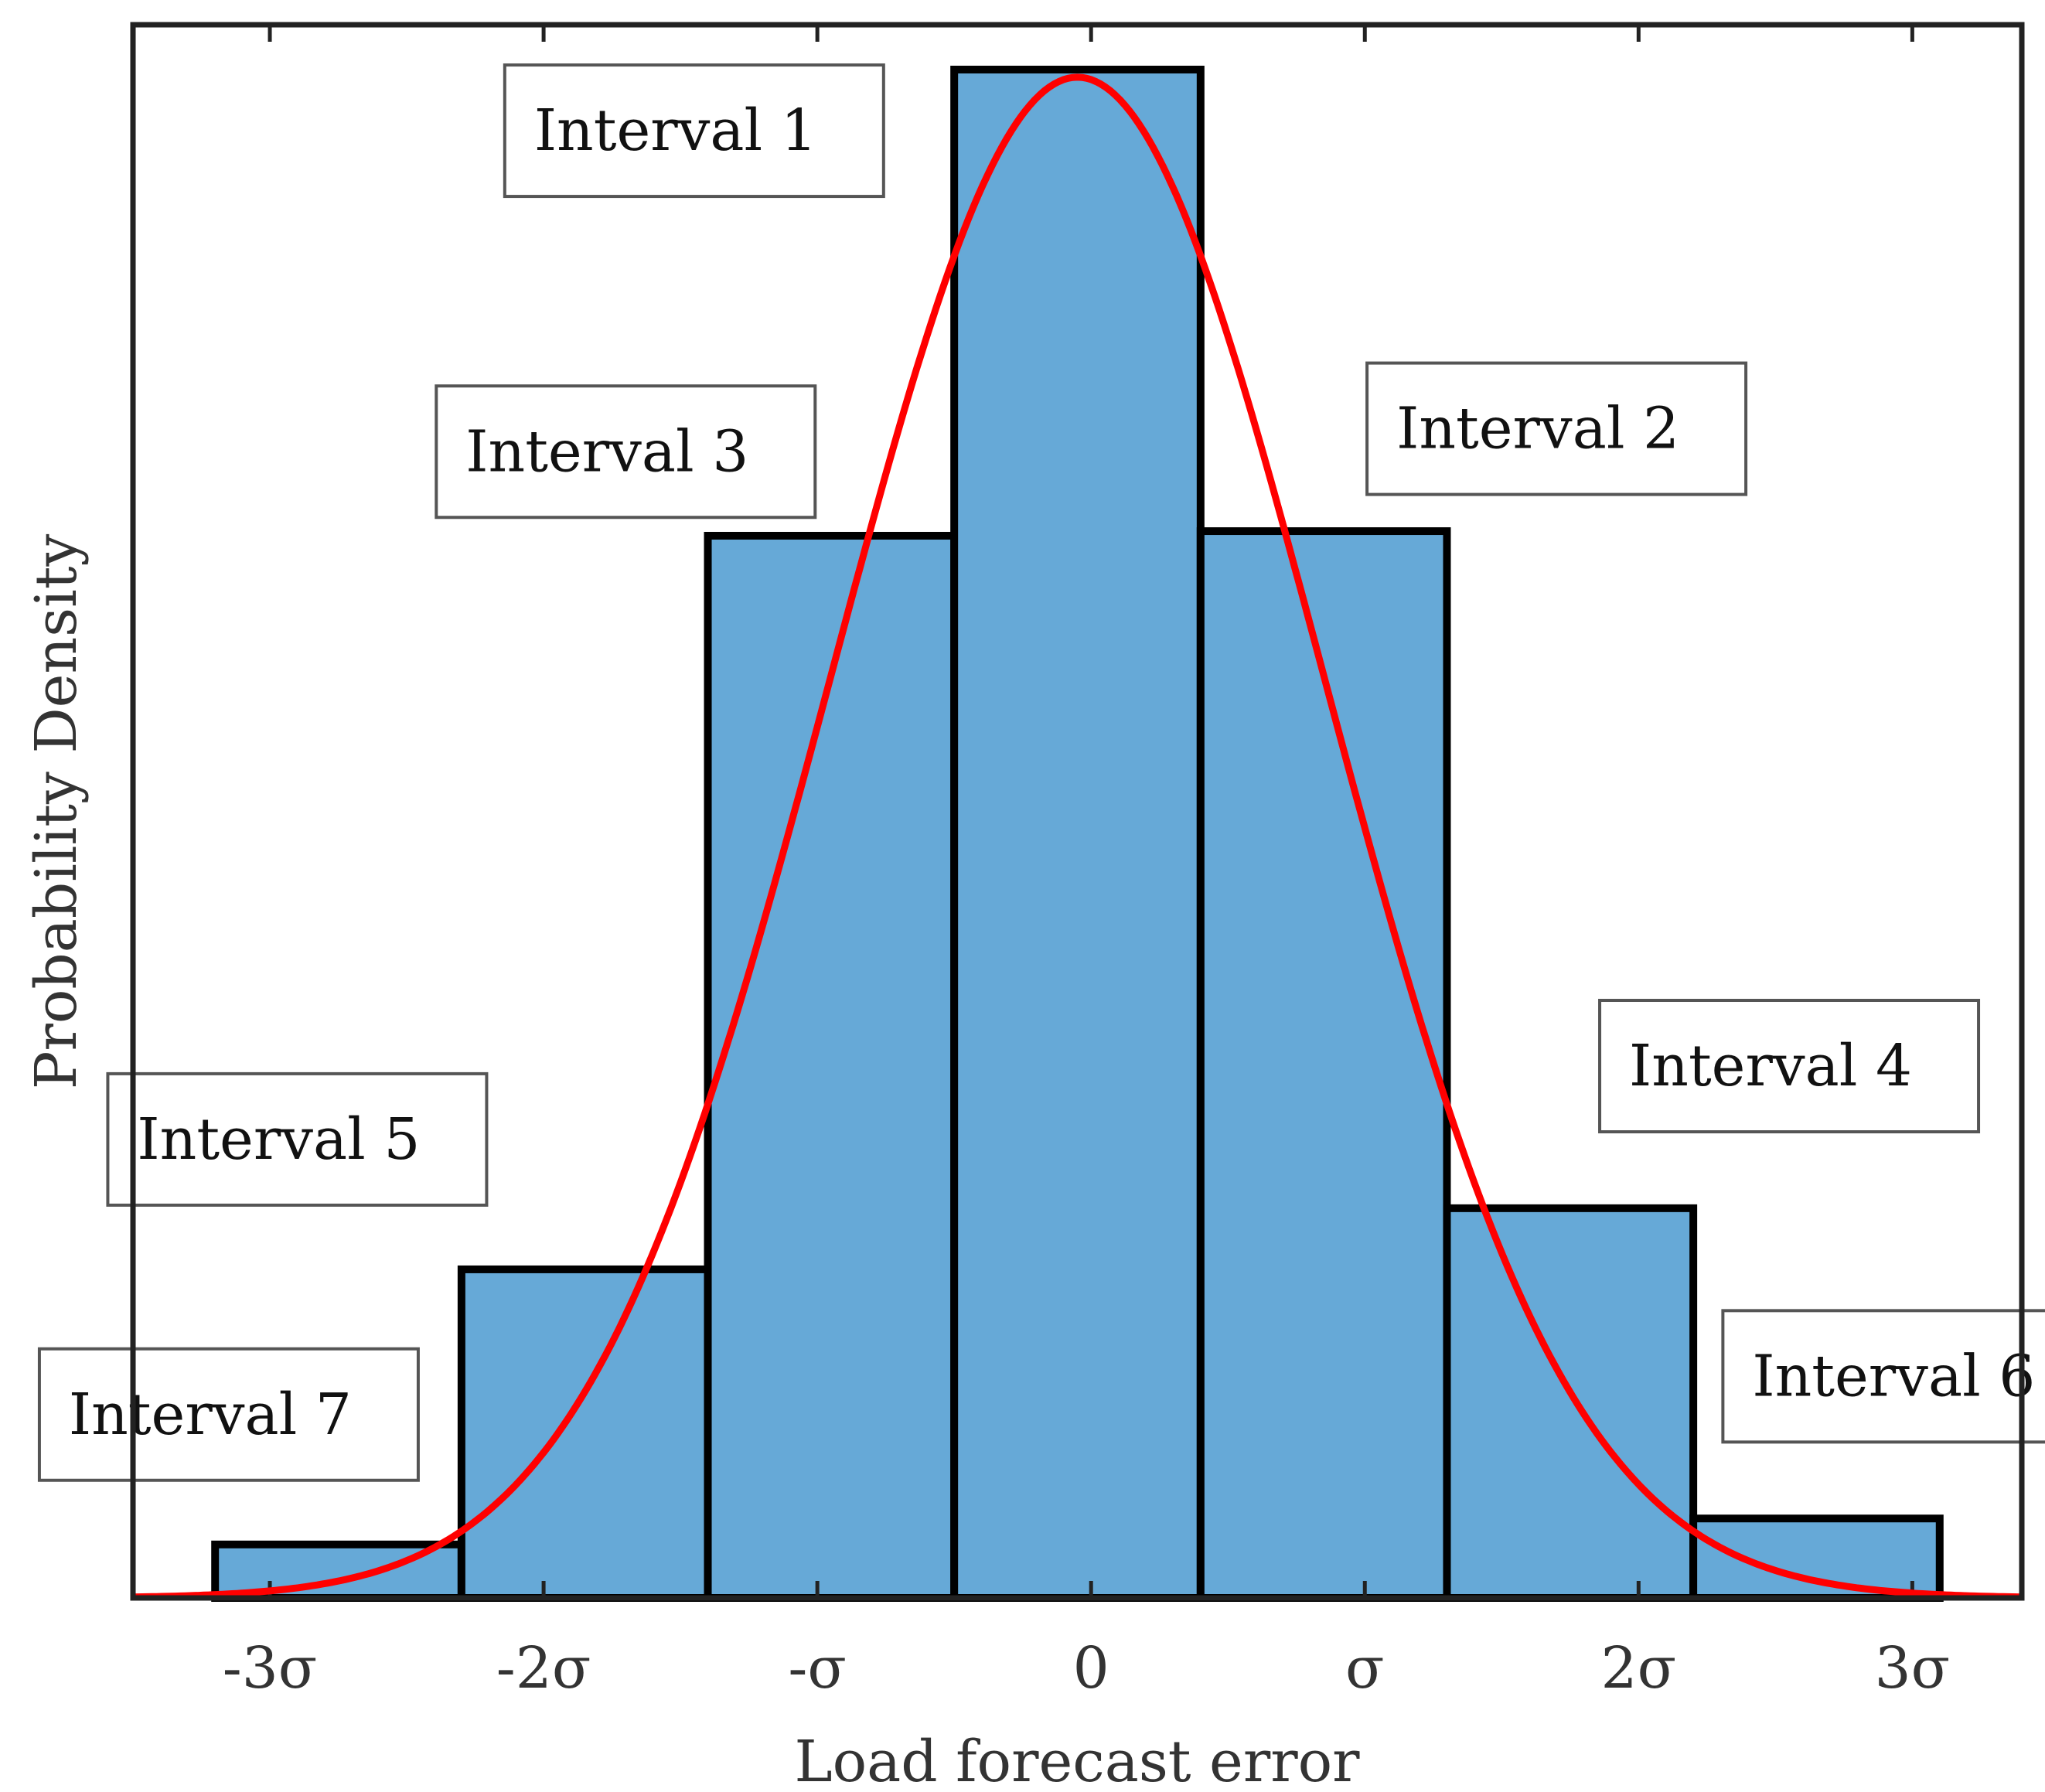 The image size is (2045, 1792). What do you see at coordinates (607, 451) in the screenshot?
I see `interval-label-text: Interval 3` at bounding box center [607, 451].